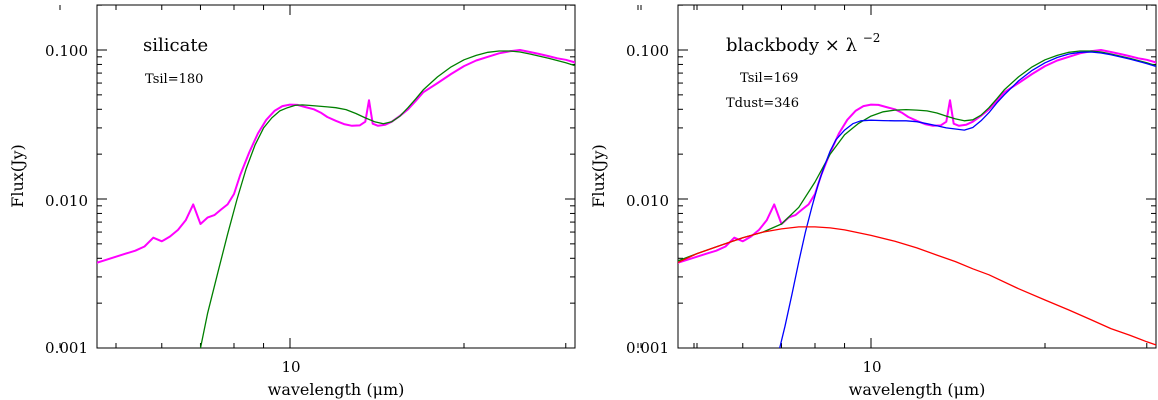  What do you see at coordinates (791, 45) in the screenshot?
I see `panel-label-text: blackbody × λ` at bounding box center [791, 45].